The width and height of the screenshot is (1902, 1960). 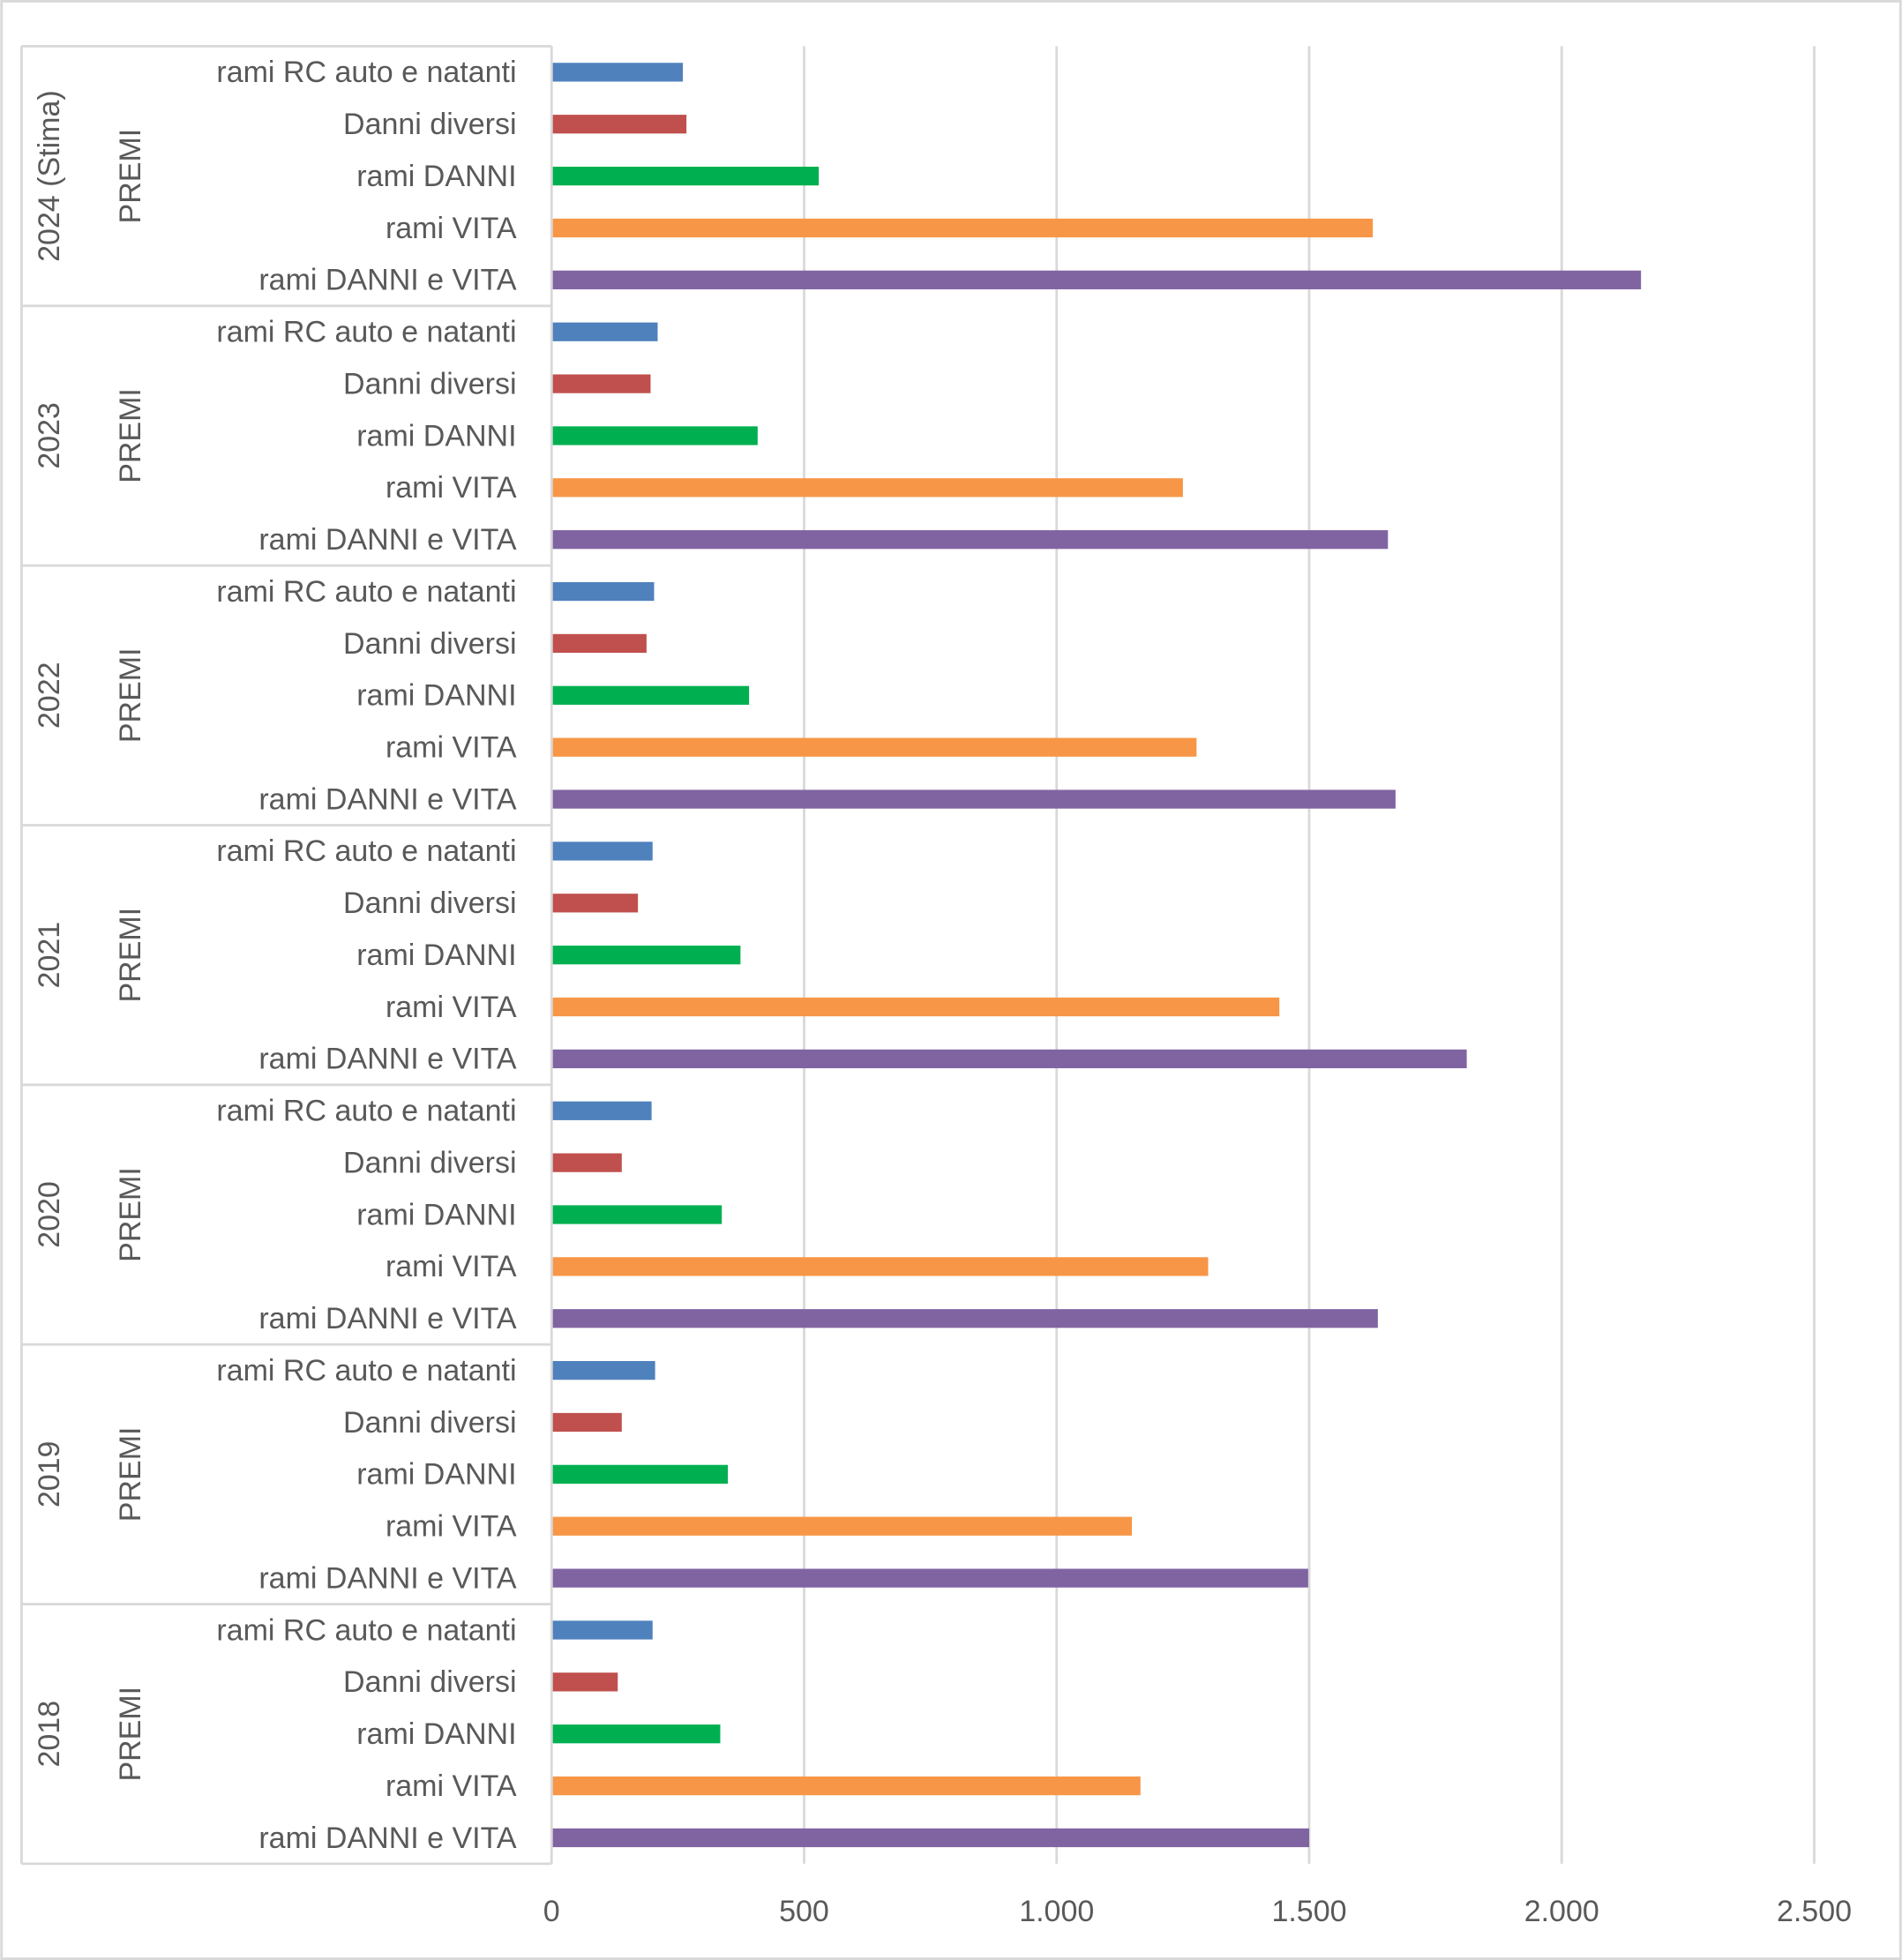 What do you see at coordinates (49, 176) in the screenshot?
I see `year-label: 2024 (Stima)` at bounding box center [49, 176].